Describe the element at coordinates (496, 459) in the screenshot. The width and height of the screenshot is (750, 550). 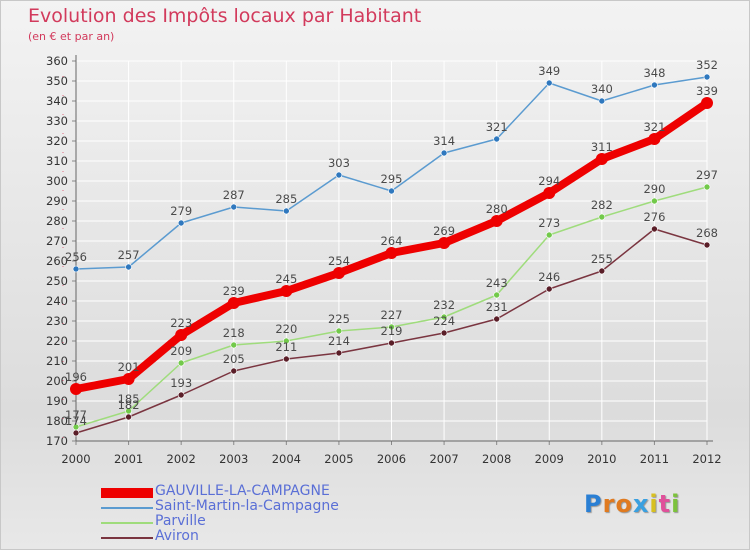
I see `x-tick-label: 2008` at that location.